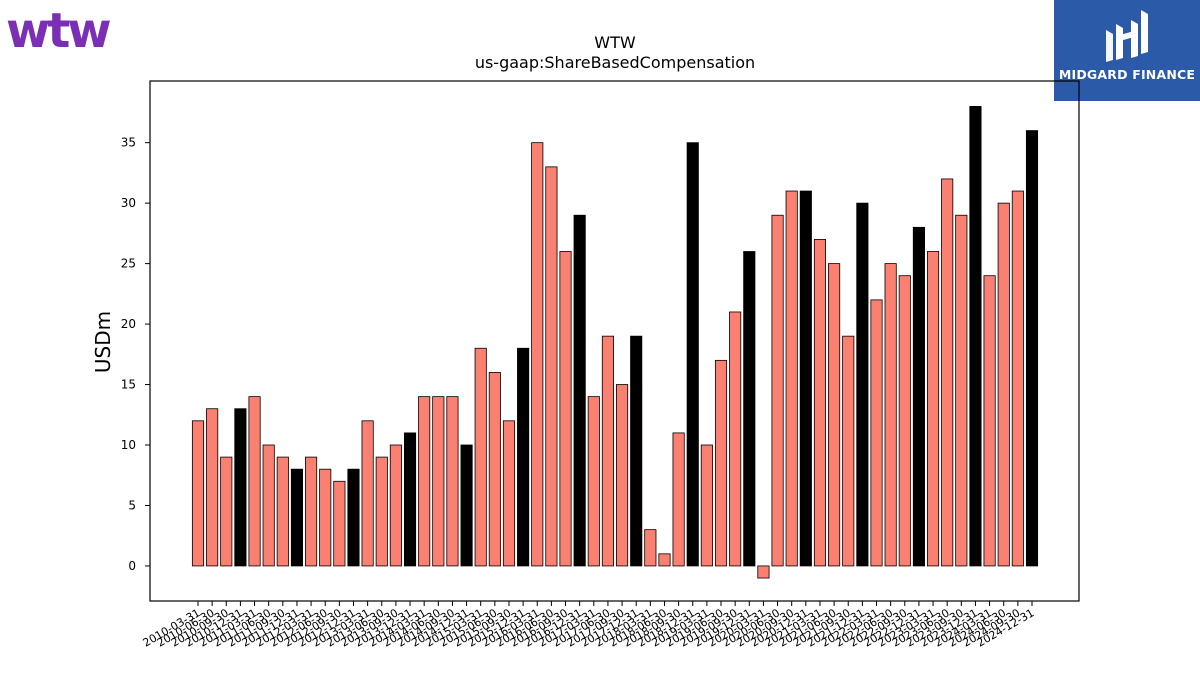  Describe the element at coordinates (128, 385) in the screenshot. I see `y-tick-label: 15` at that location.